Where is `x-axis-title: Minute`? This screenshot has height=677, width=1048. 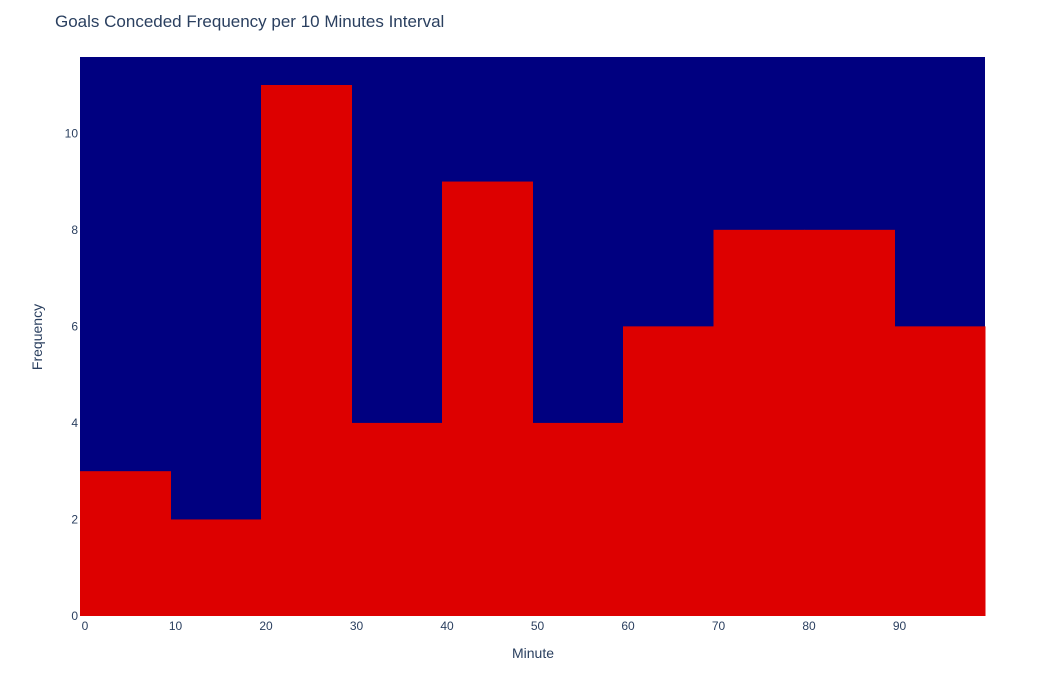 x-axis-title: Minute is located at coordinates (533, 653).